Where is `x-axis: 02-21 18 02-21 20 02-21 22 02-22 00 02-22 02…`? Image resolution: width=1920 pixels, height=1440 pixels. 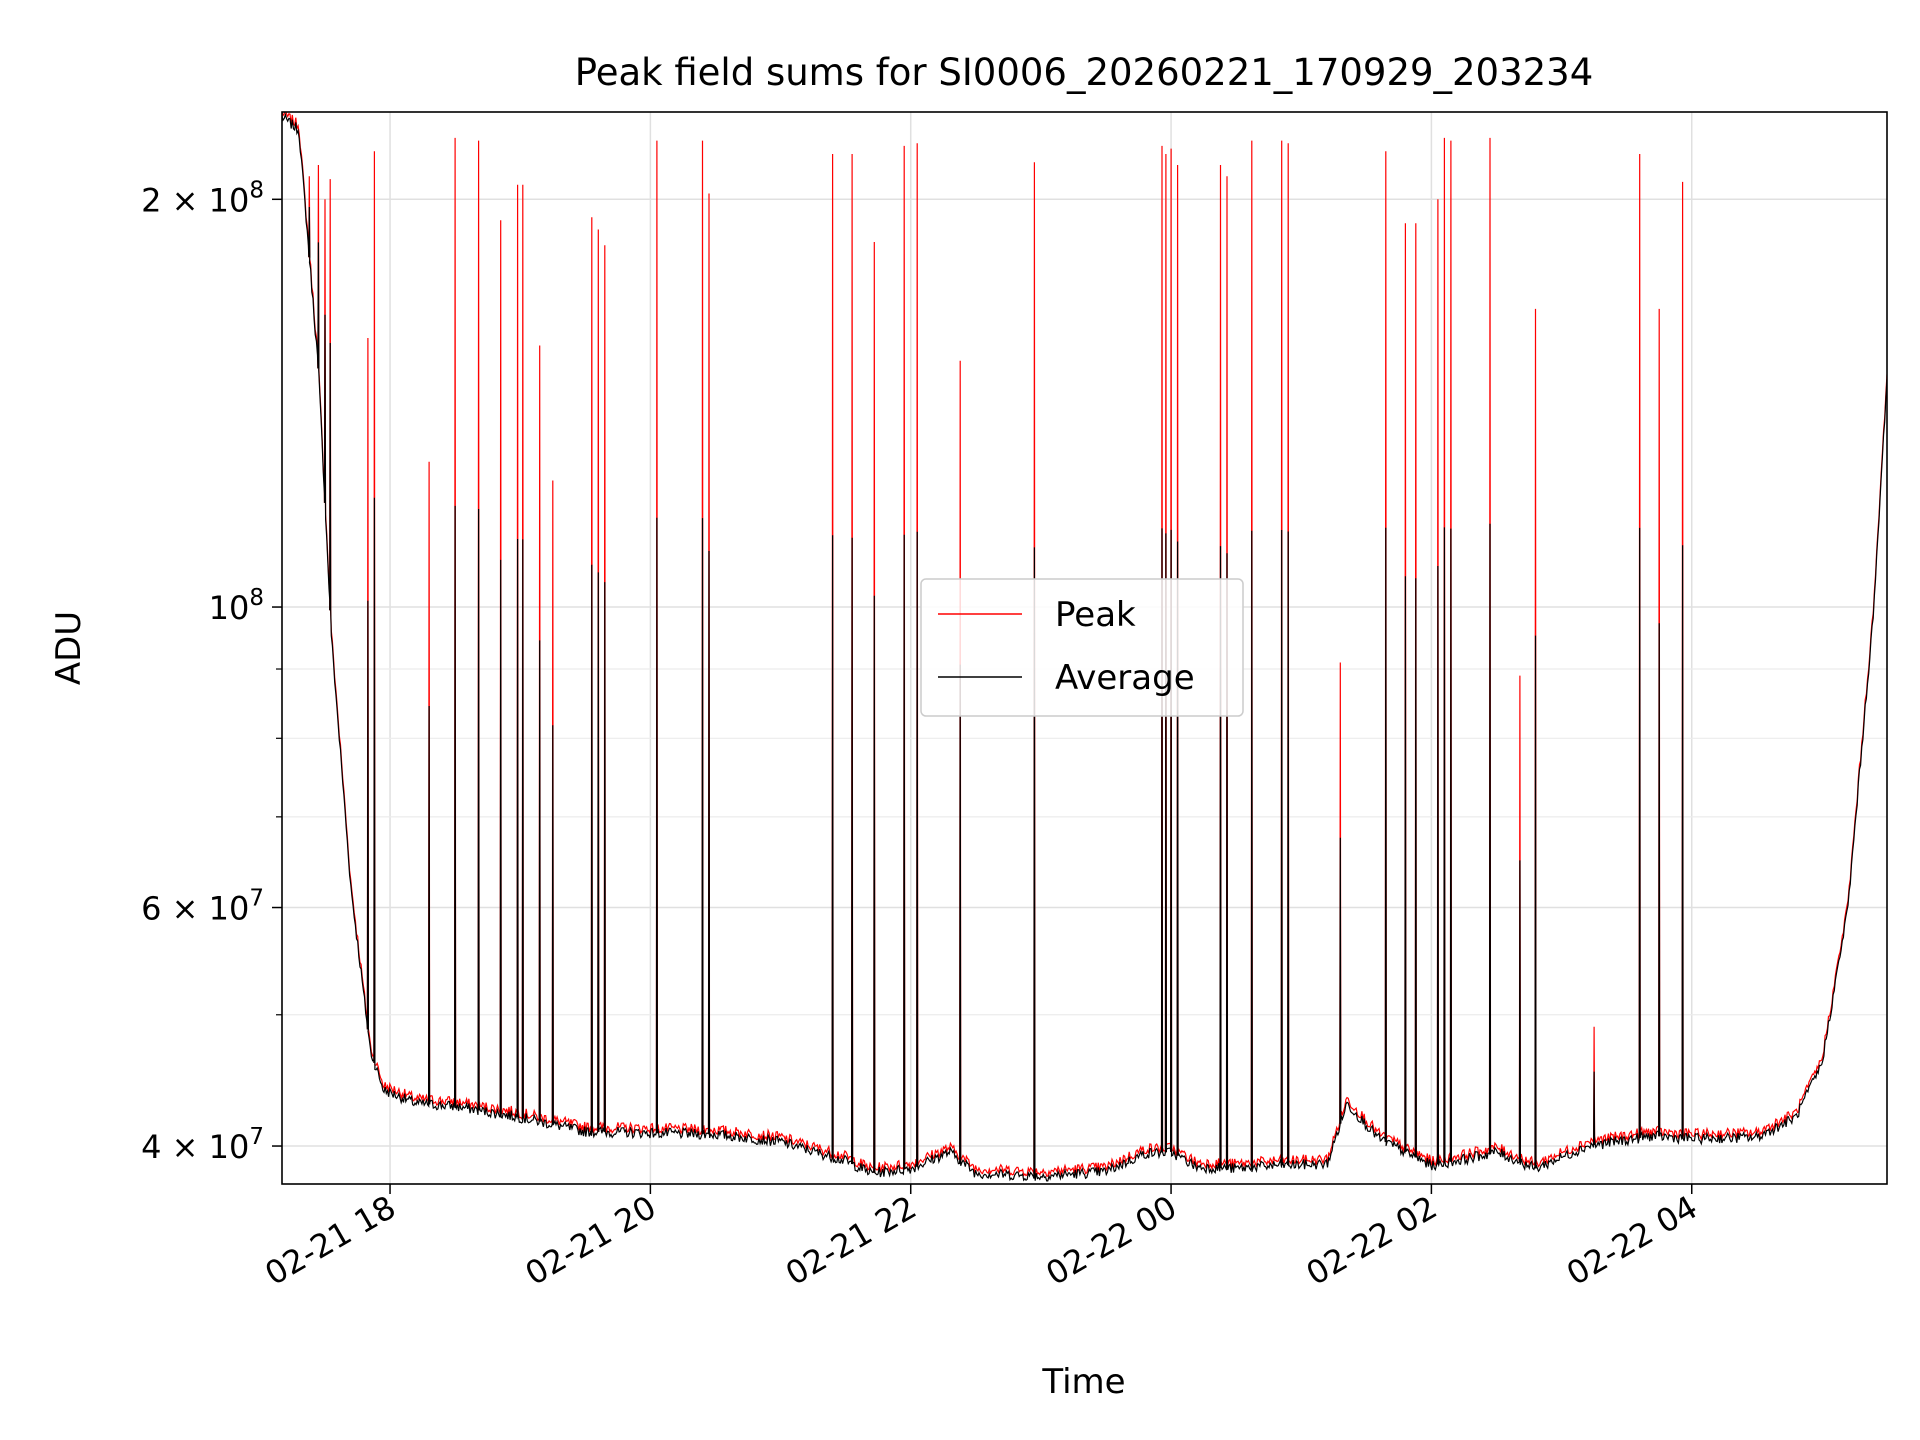 x-axis: 02-21 18 02-21 20 02-21 22 02-22 00 02-22 02… is located at coordinates (981, 1238).